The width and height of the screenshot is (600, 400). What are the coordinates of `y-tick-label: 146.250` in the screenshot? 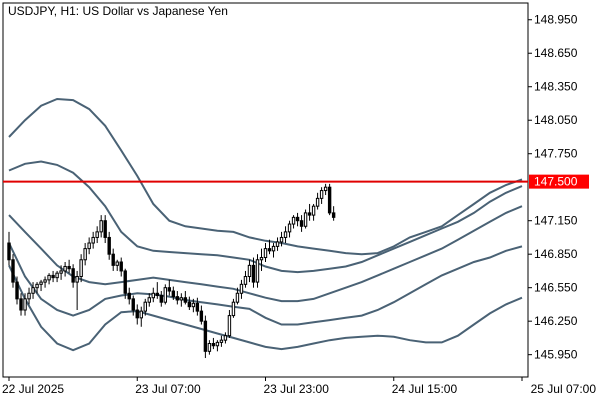 It's located at (556, 321).